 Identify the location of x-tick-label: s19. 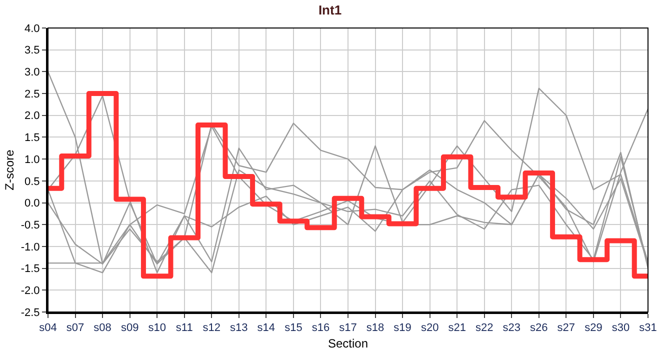
(403, 328).